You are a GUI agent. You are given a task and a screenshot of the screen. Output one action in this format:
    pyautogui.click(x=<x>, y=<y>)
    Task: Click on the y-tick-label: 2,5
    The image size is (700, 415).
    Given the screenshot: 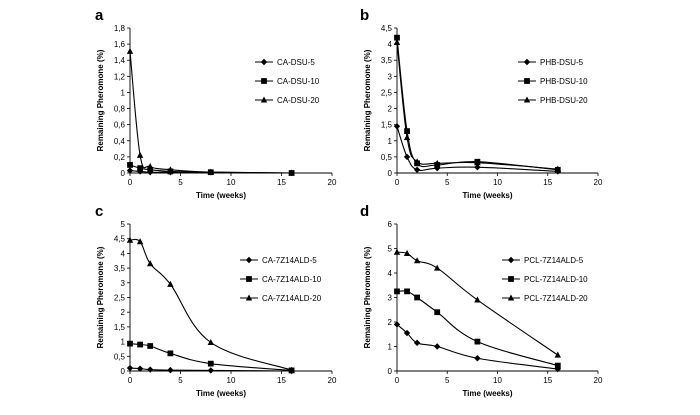 What is the action you would take?
    pyautogui.click(x=387, y=92)
    